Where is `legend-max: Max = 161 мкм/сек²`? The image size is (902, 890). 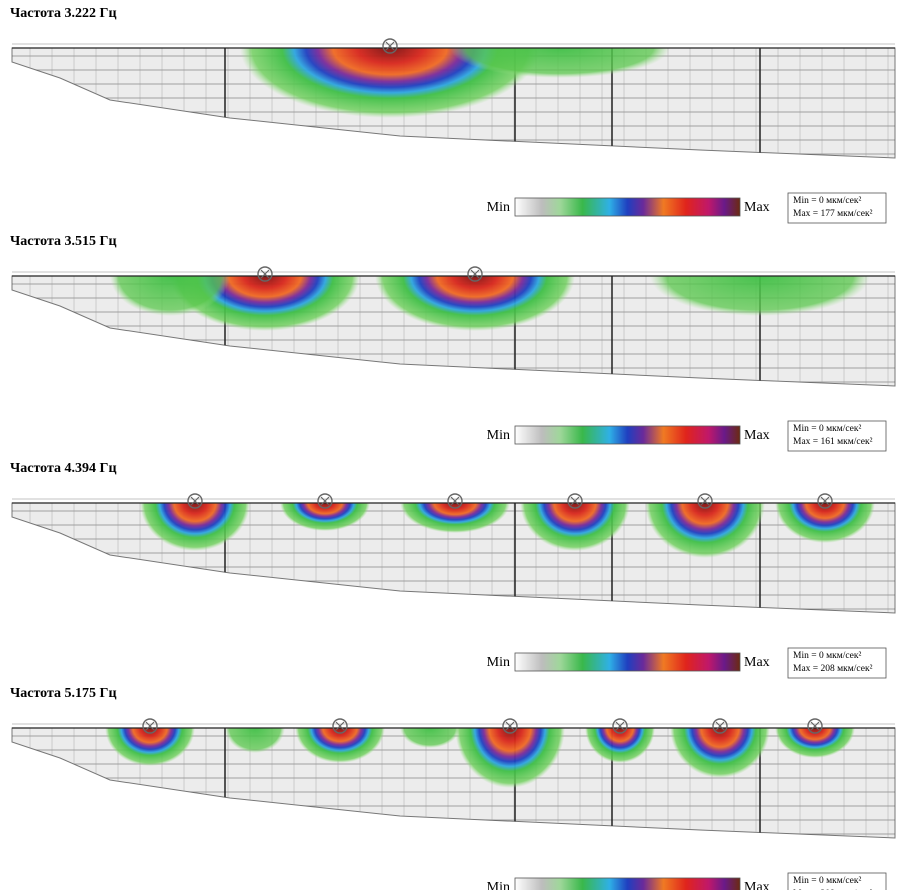 legend-max: Max = 161 мкм/сек² is located at coordinates (833, 442).